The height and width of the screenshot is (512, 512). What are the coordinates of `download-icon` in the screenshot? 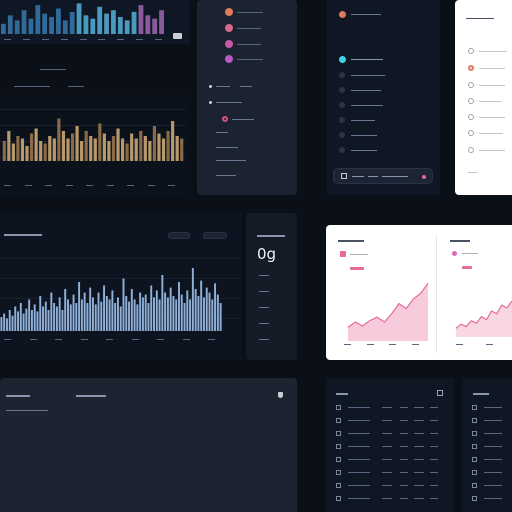 It's located at (344, 176).